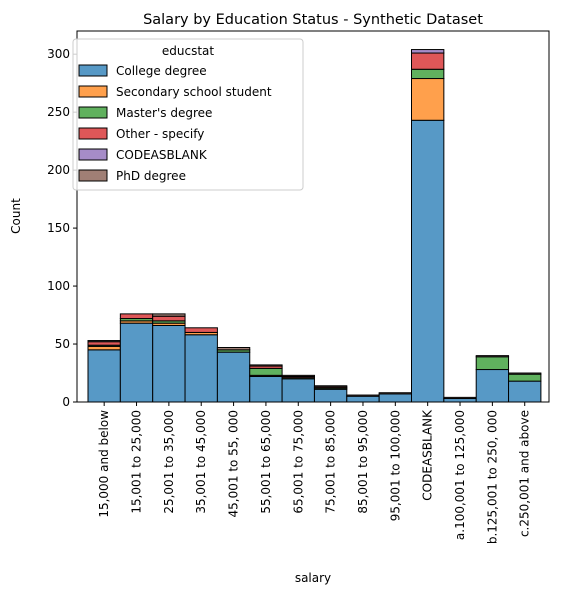  I want to click on x-tick-label: b.125,001 to 250, 000, so click(492, 477).